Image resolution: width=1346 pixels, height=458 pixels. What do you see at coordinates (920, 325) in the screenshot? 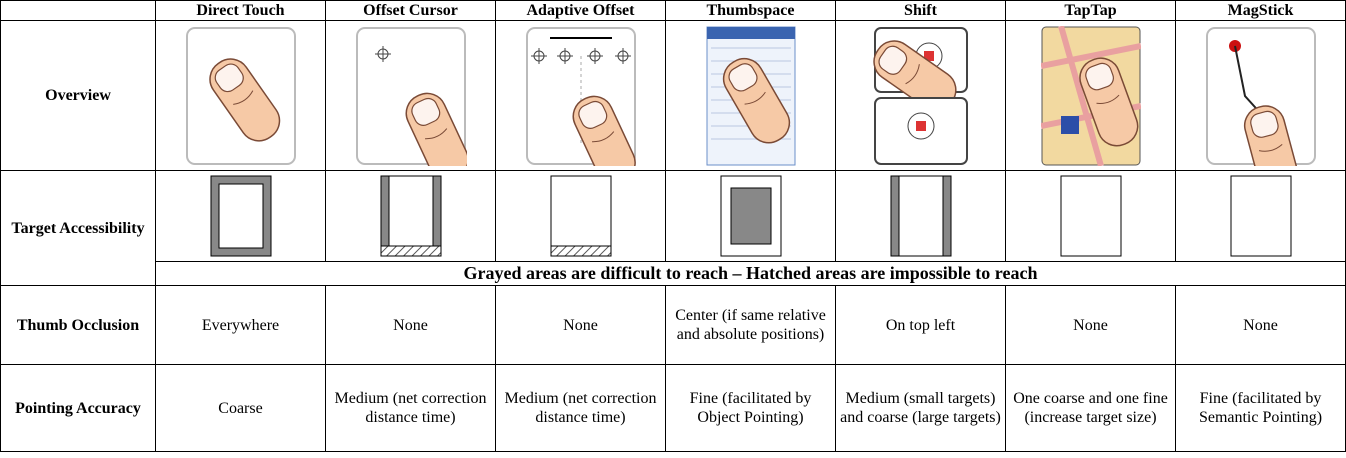
I see `occlusion-cell: On top left` at bounding box center [920, 325].